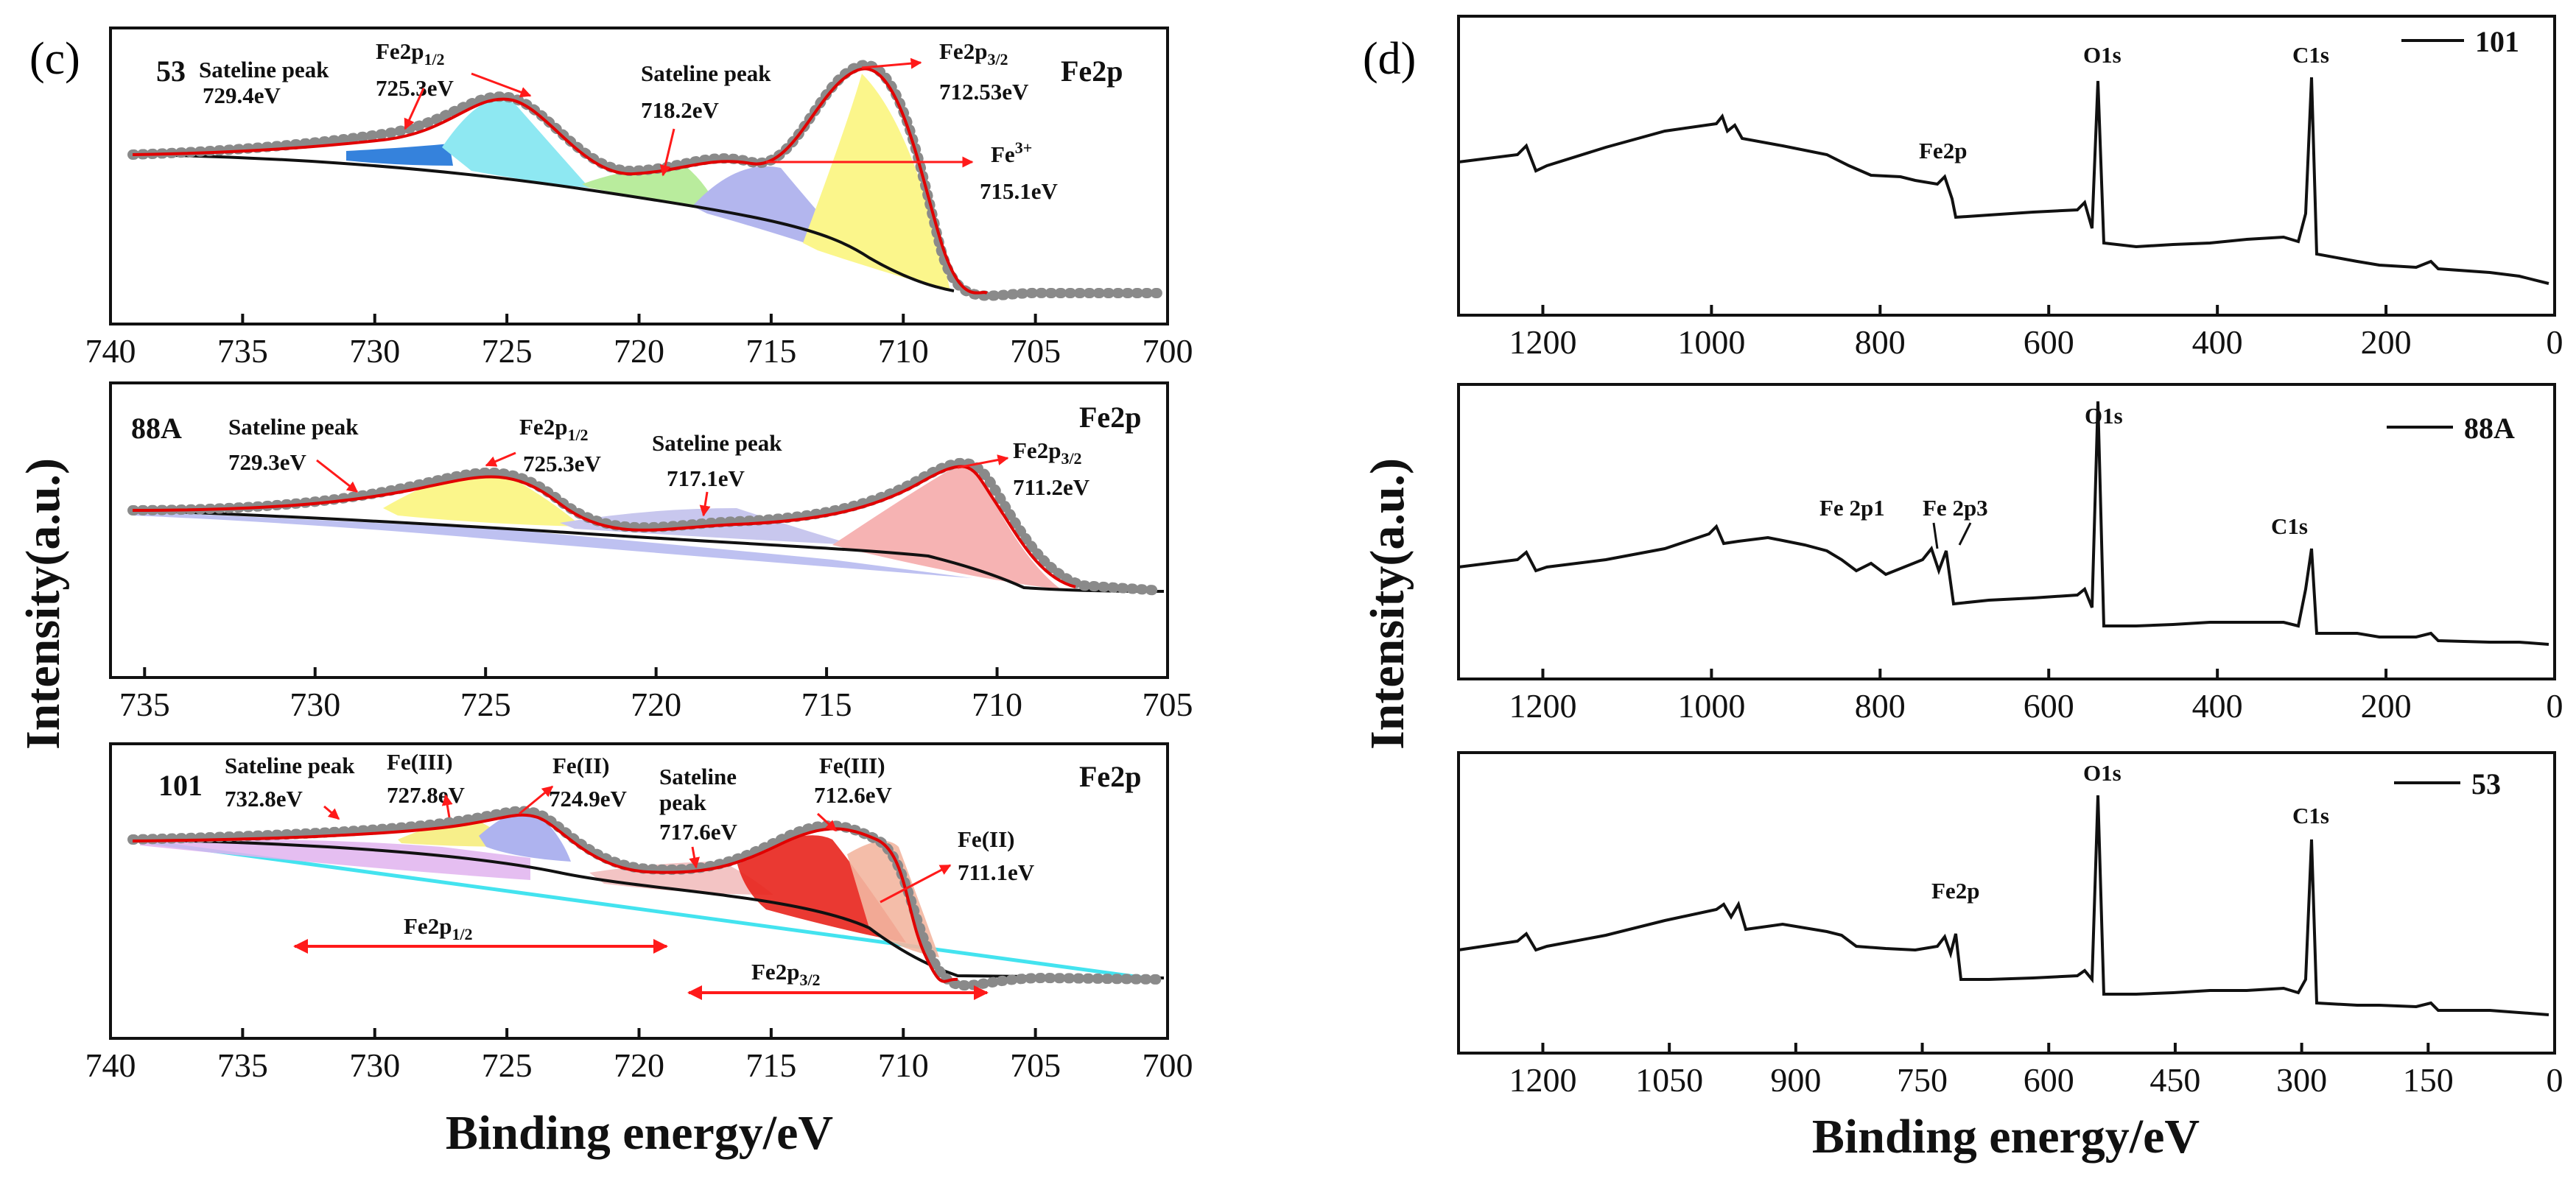 This screenshot has height=1193, width=2576. Describe the element at coordinates (852, 765) in the screenshot. I see `peak-label-fe3-712: Fe(III)` at that location.